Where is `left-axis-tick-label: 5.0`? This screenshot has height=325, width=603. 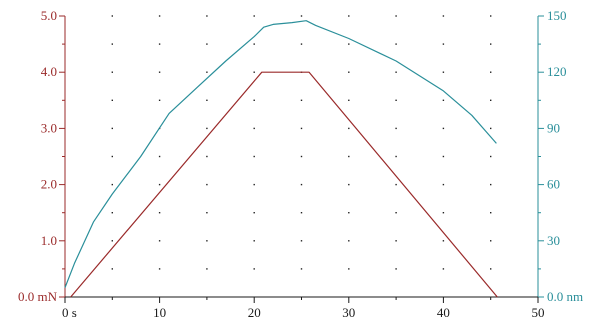 left-axis-tick-label: 5.0 is located at coordinates (49, 15).